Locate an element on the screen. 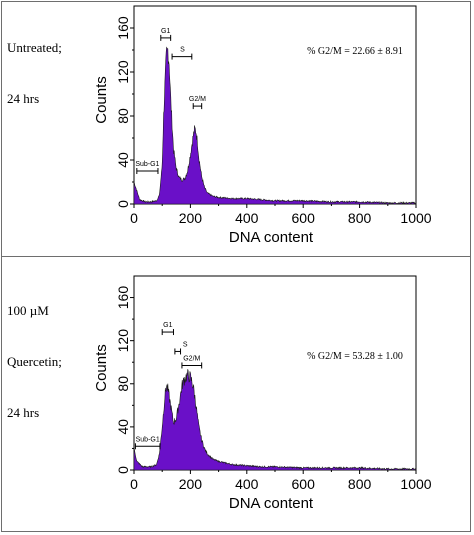  panel-1-g2m-annotation: % G2/M = 22.66 ± 8.91 is located at coordinates (355, 51).